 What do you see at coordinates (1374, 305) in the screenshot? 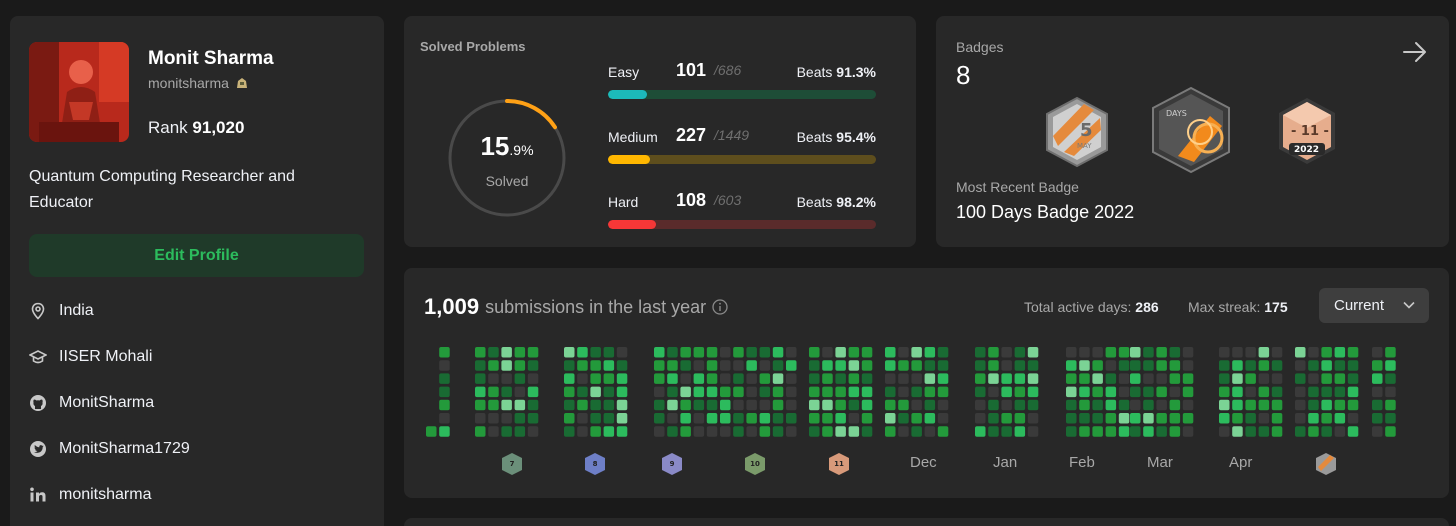
I see `year-dropdown: Current` at bounding box center [1374, 305].